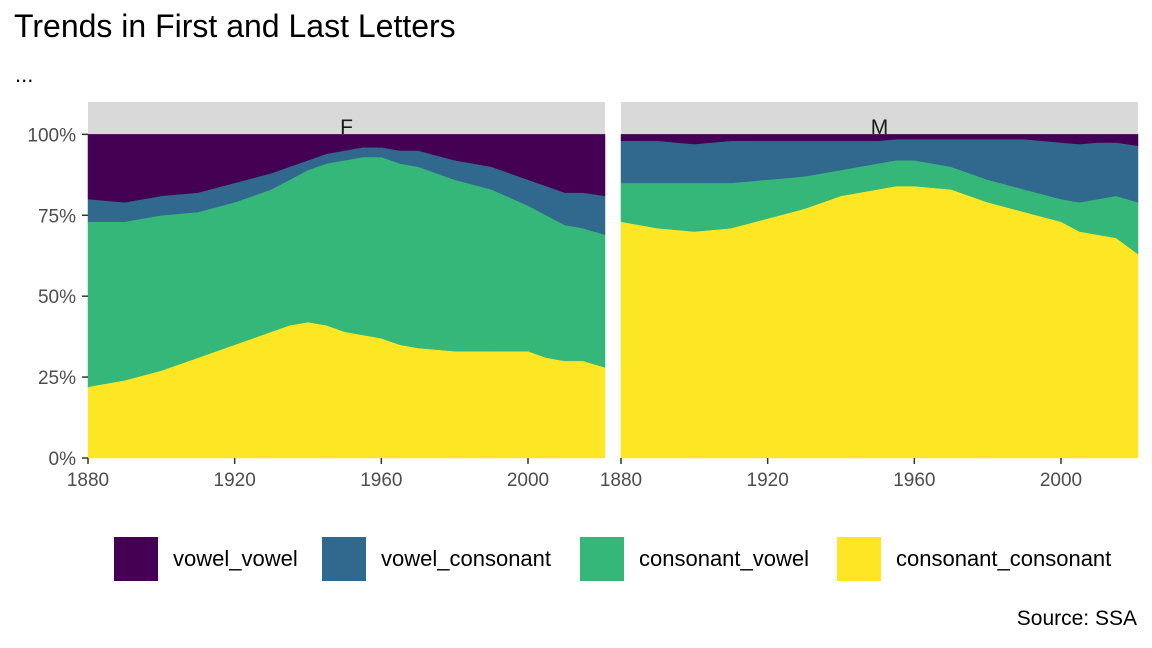  I want to click on legend-item-consonant-consonant: consonant_consonant, so click(974, 559).